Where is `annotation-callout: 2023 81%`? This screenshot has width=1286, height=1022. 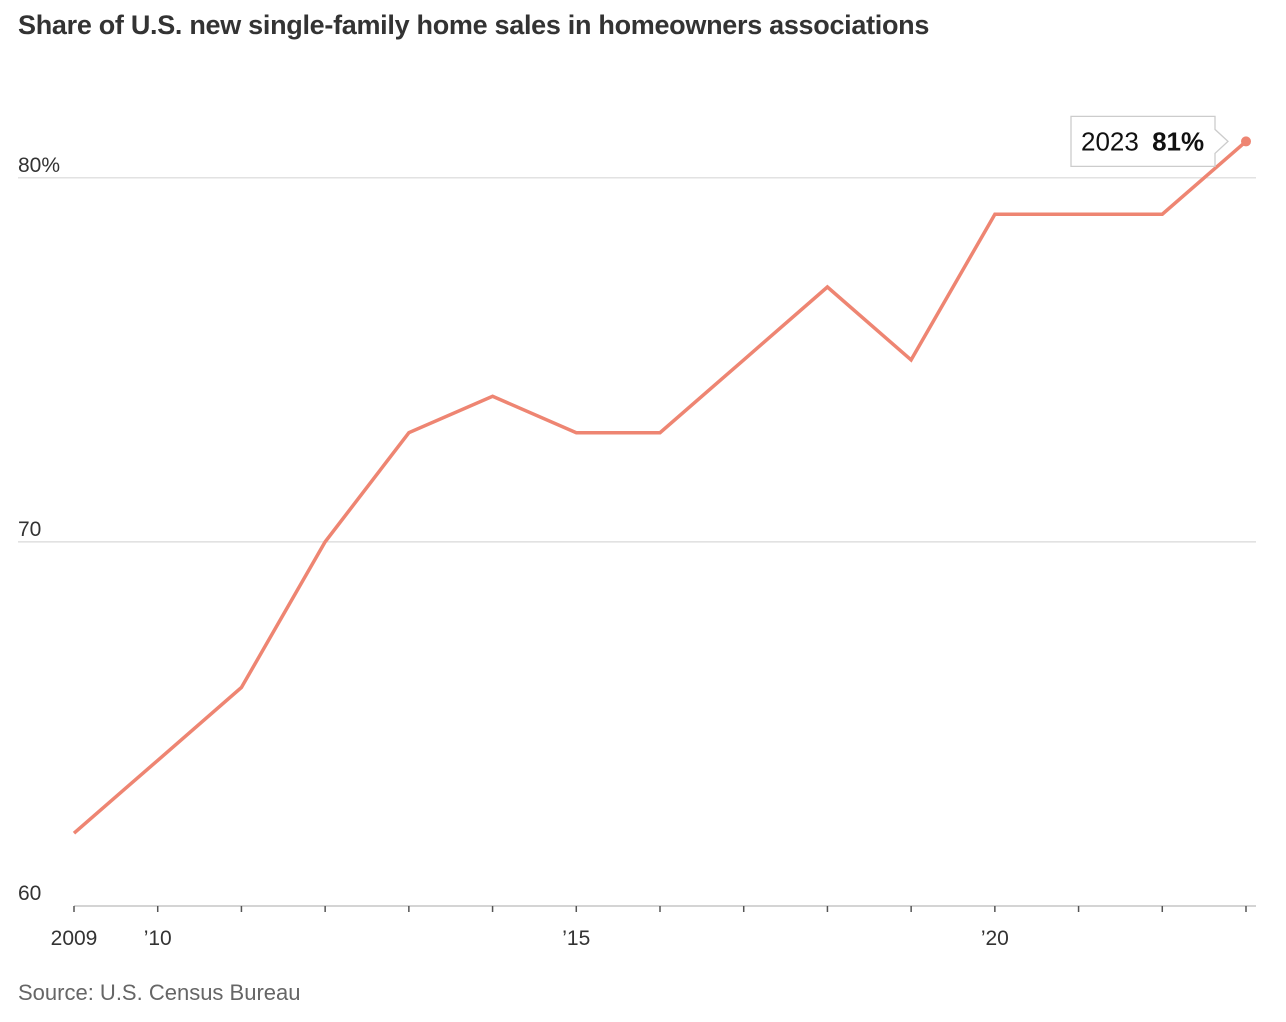
annotation-callout: 2023 81% is located at coordinates (1149, 141).